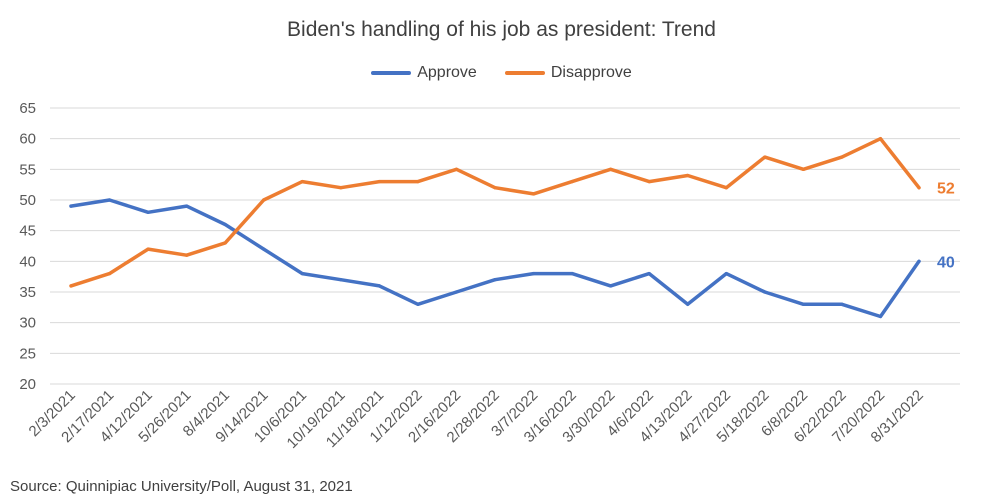  I want to click on y-tick-label: 40, so click(27, 261).